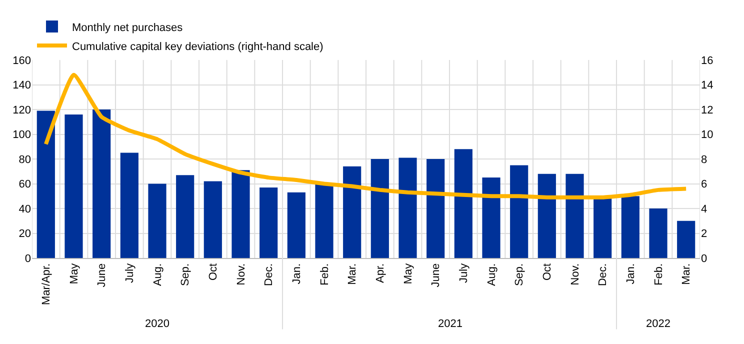  What do you see at coordinates (707, 86) in the screenshot?
I see `y2-tick-label: 14` at bounding box center [707, 86].